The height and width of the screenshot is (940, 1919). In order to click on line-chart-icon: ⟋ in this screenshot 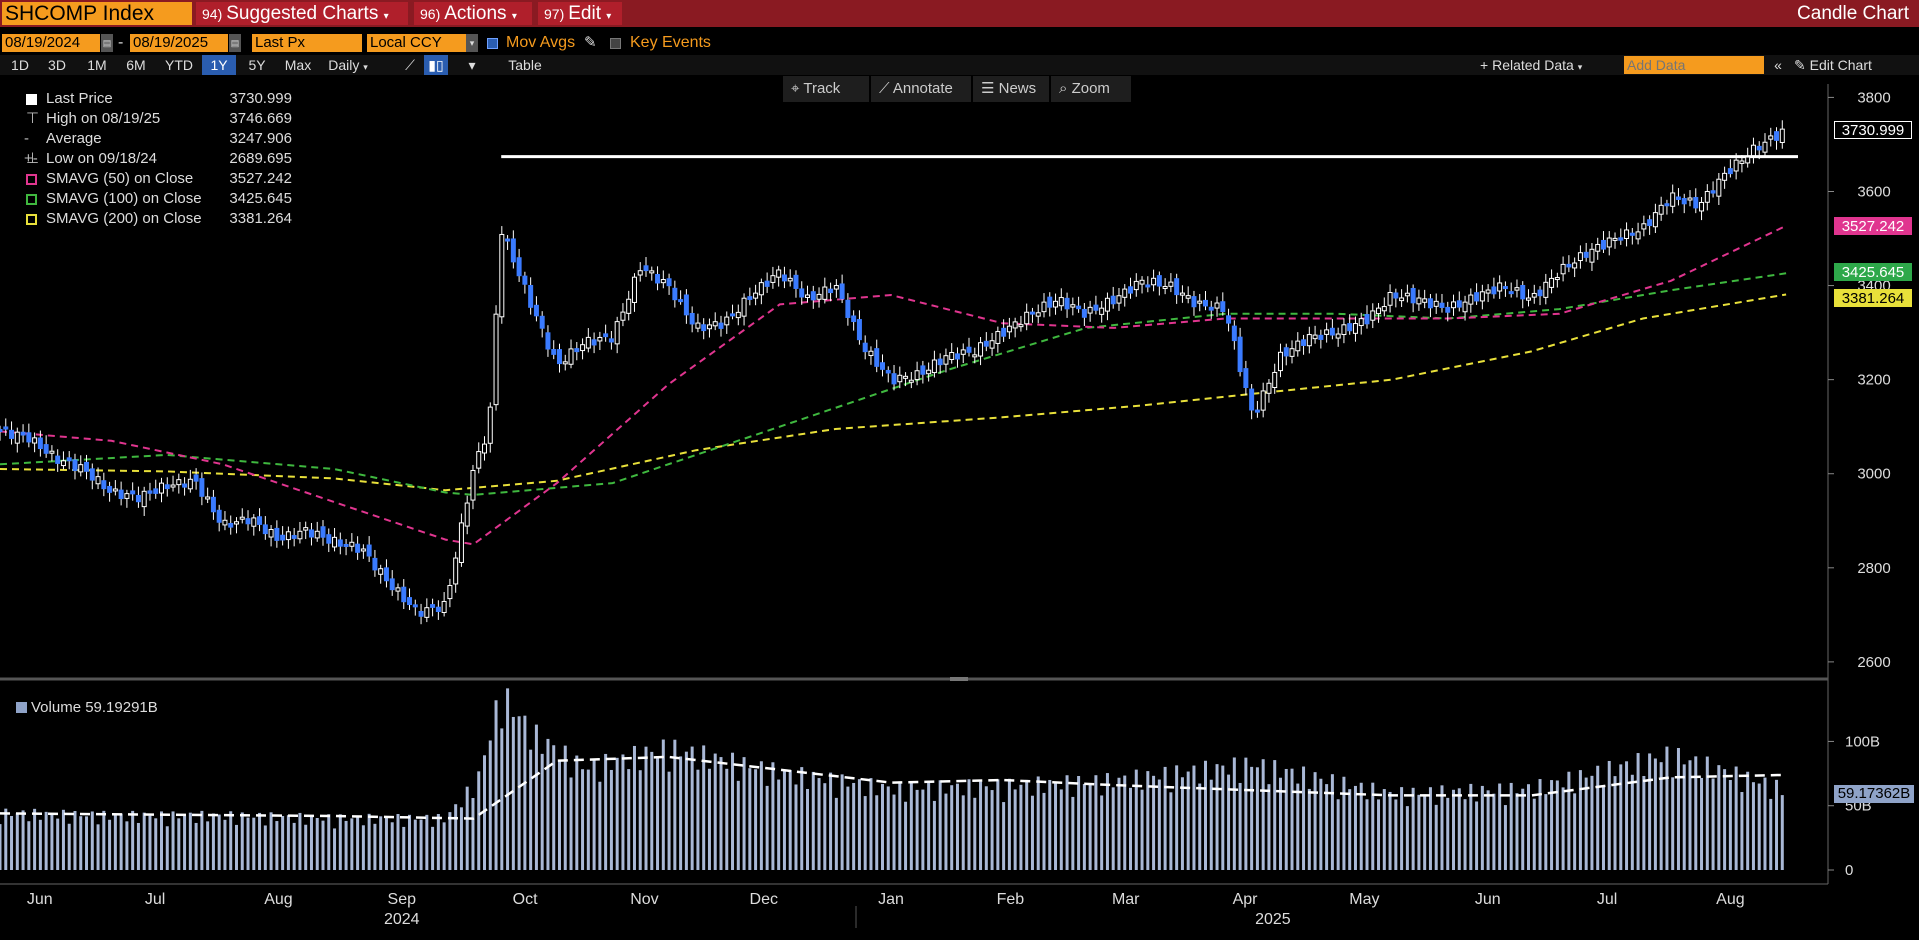, I will do `click(410, 65)`.